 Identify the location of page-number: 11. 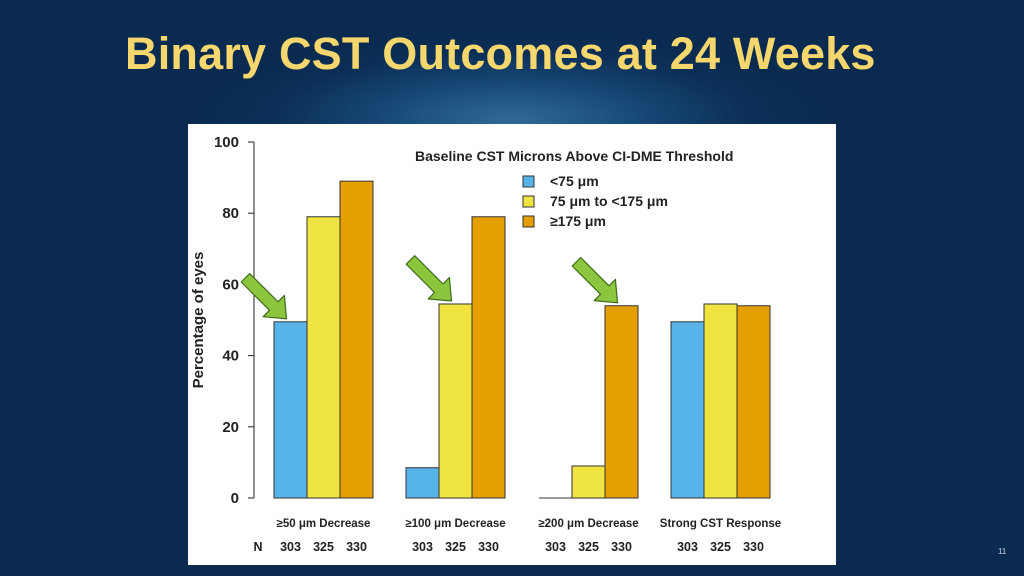
(1002, 551).